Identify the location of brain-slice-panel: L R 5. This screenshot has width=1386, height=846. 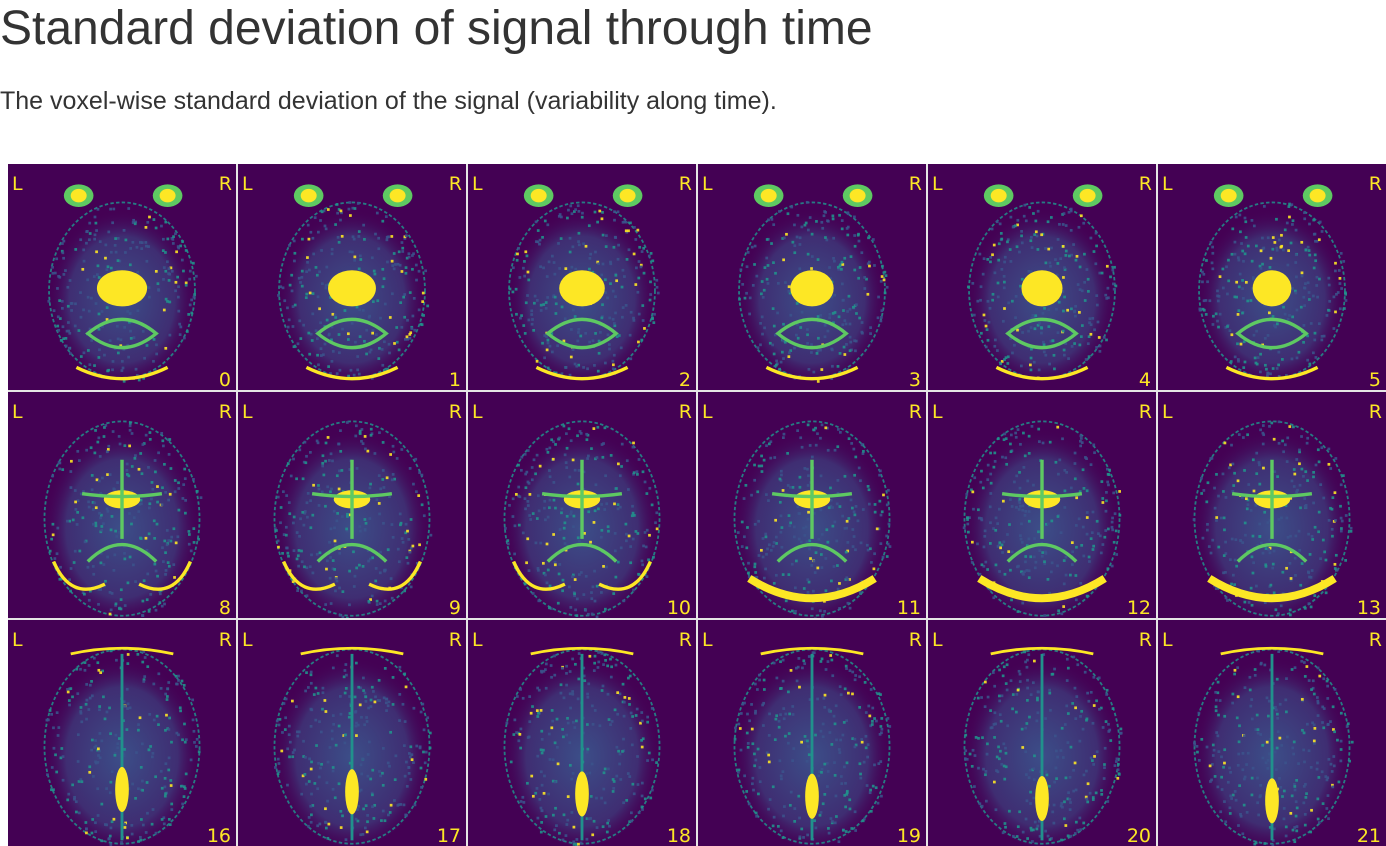
(1272, 277).